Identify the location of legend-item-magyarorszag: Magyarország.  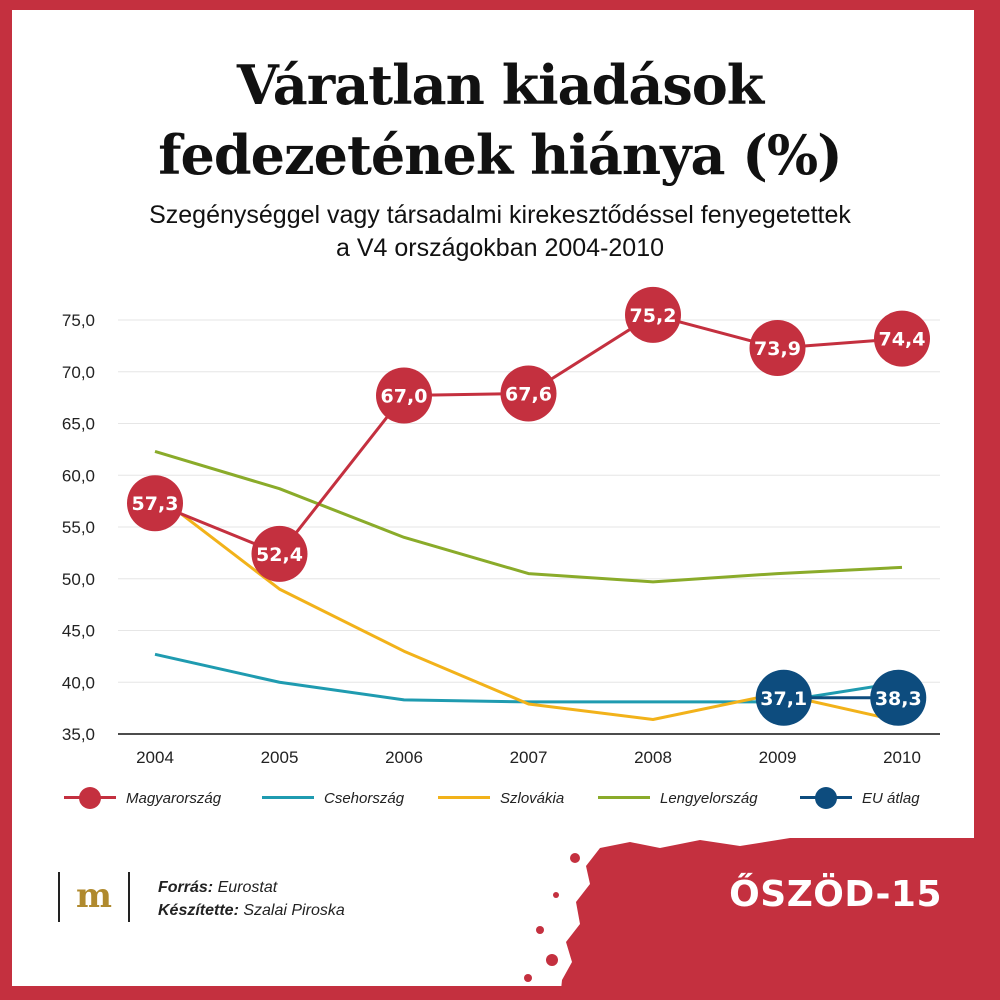
(142, 798).